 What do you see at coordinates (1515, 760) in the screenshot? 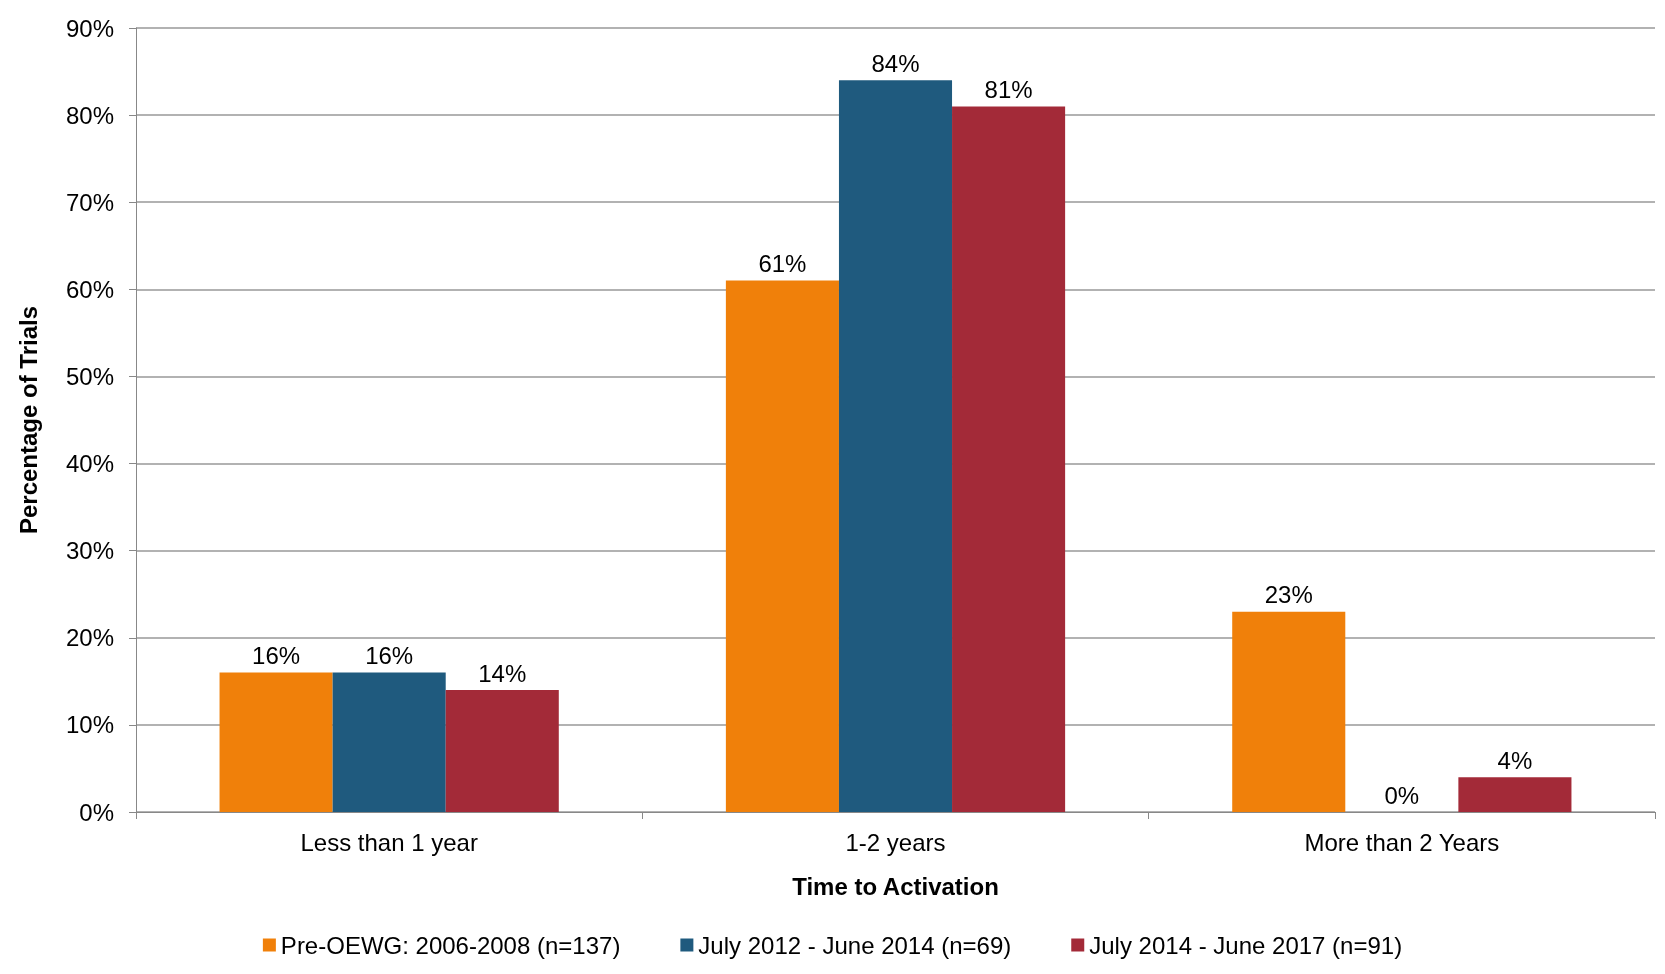
I see `data-label: 4%` at bounding box center [1515, 760].